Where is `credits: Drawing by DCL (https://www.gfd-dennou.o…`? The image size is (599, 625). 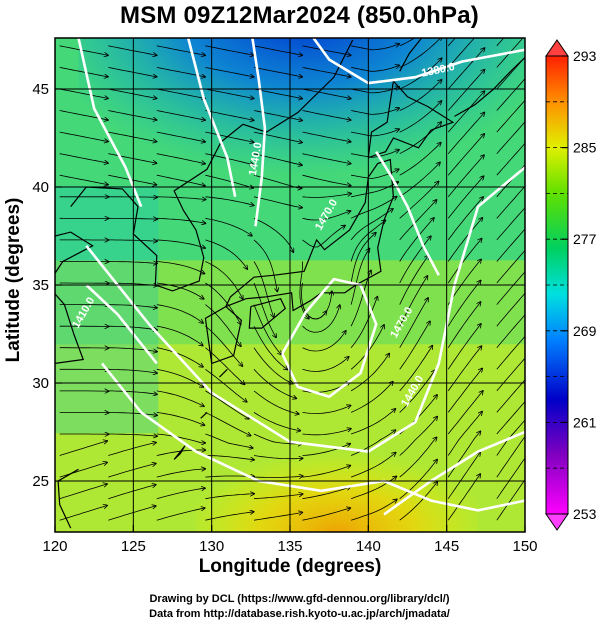
credits: Drawing by DCL (https://www.gfd-dennou.o… is located at coordinates (299, 607).